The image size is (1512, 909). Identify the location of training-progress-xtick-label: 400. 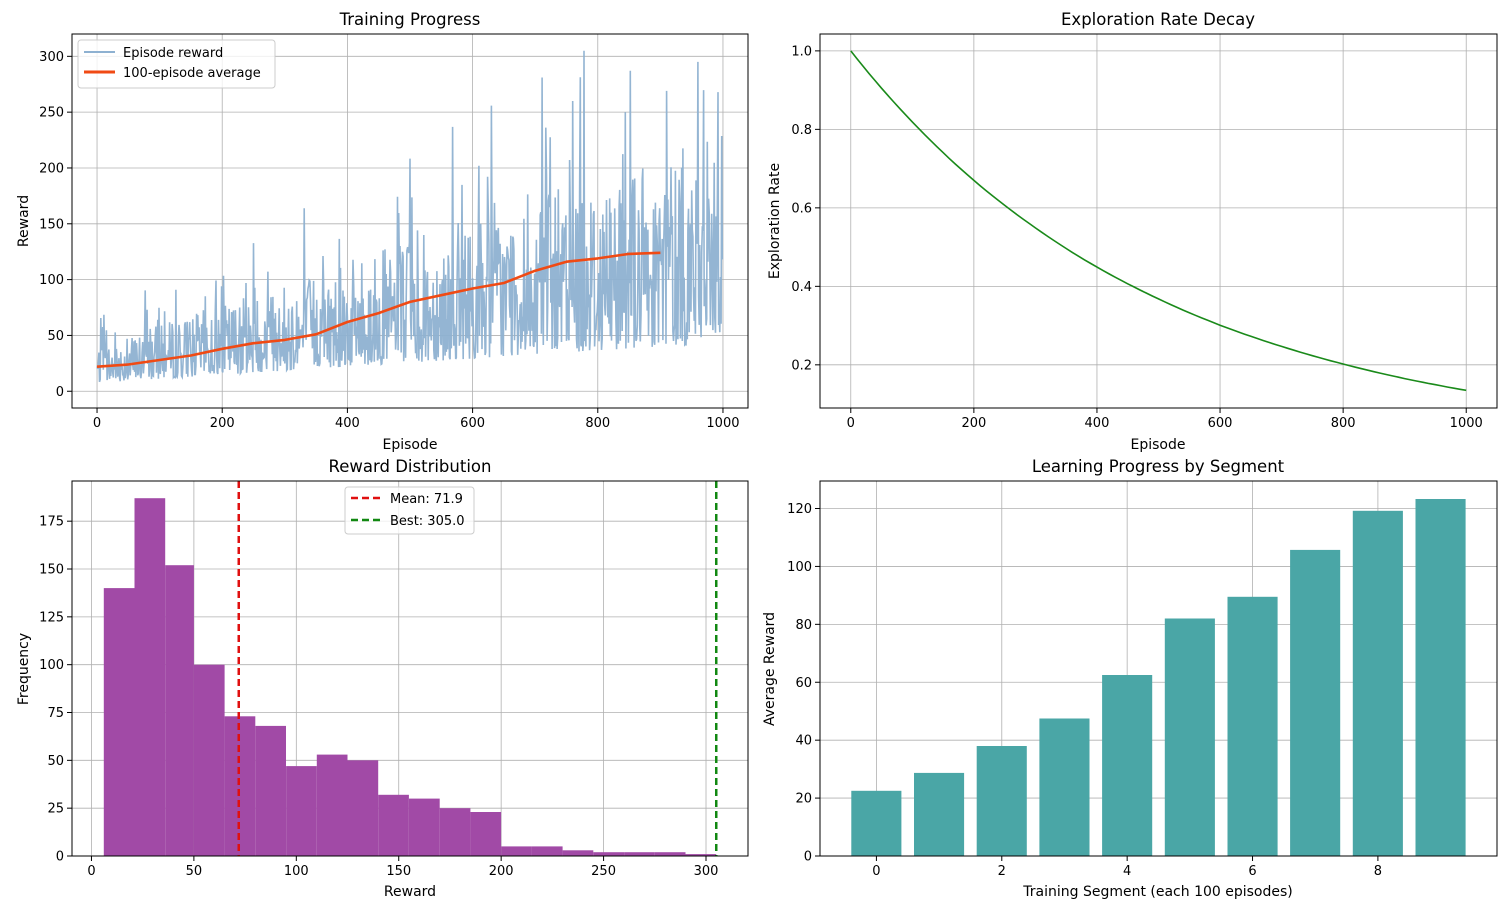
(347, 423).